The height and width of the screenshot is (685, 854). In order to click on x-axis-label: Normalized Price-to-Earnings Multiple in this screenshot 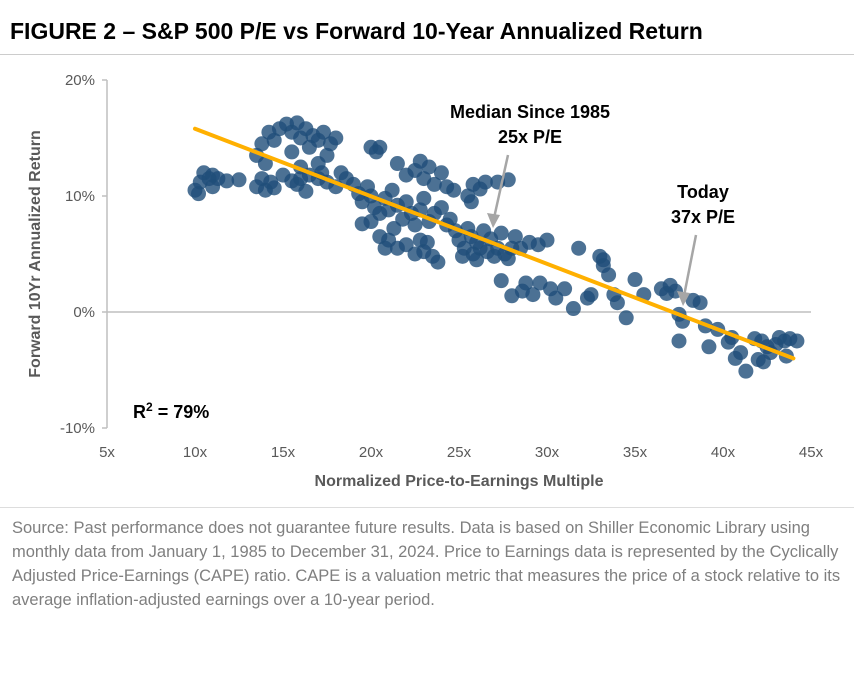, I will do `click(459, 481)`.